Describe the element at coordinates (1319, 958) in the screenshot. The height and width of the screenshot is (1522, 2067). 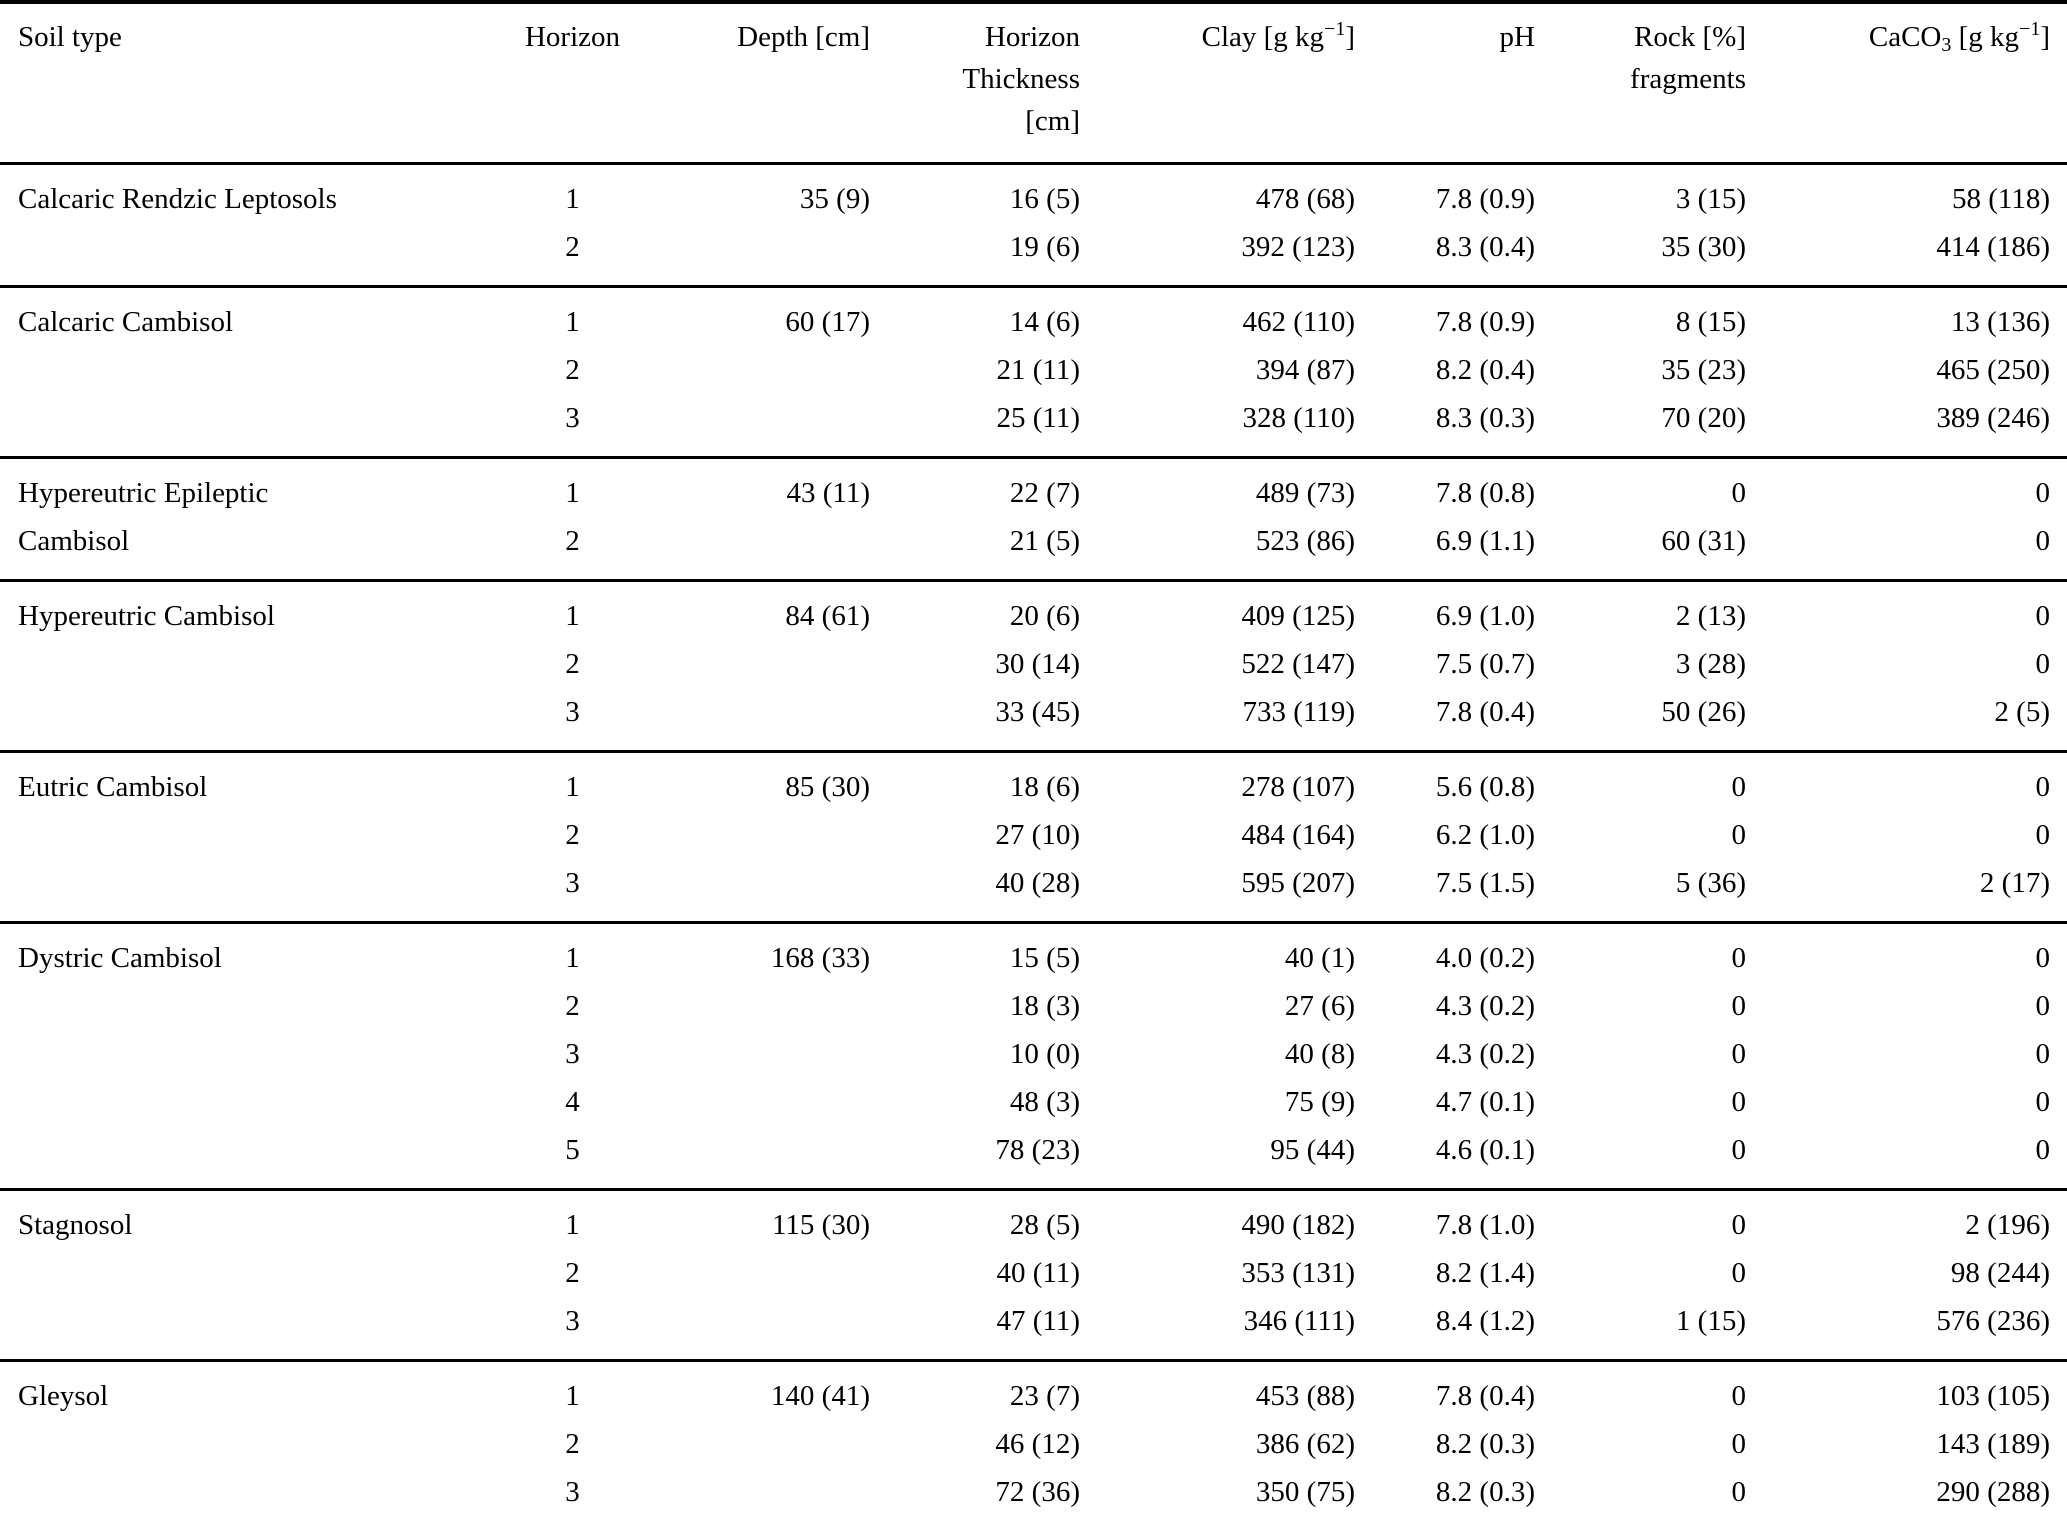
I see `clay-cell: 40 (1)` at that location.